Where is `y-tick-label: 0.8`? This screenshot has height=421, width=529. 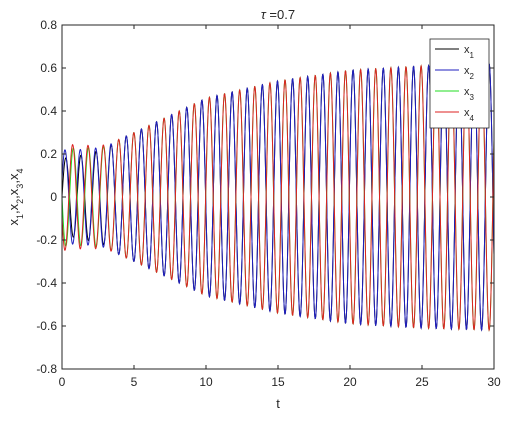
y-tick-label: 0.8 is located at coordinates (48, 25).